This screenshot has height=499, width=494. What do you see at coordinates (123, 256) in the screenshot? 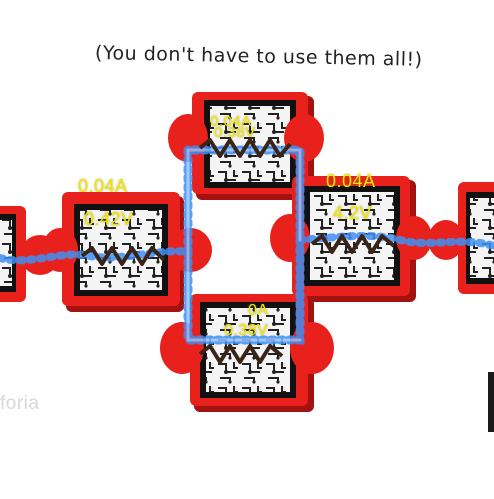
I see `resistor-zigzag-left` at bounding box center [123, 256].